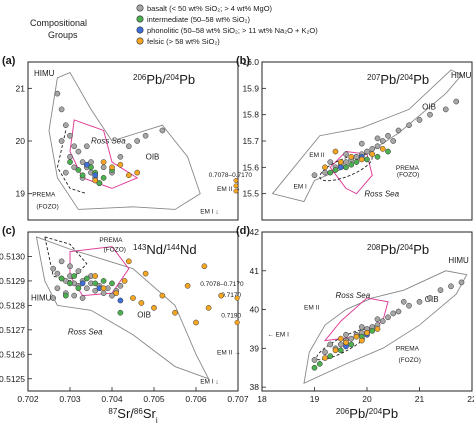 This screenshot has width=474, height=426. I want to click on range-label: 0.7078–0.7170, so click(231, 175).